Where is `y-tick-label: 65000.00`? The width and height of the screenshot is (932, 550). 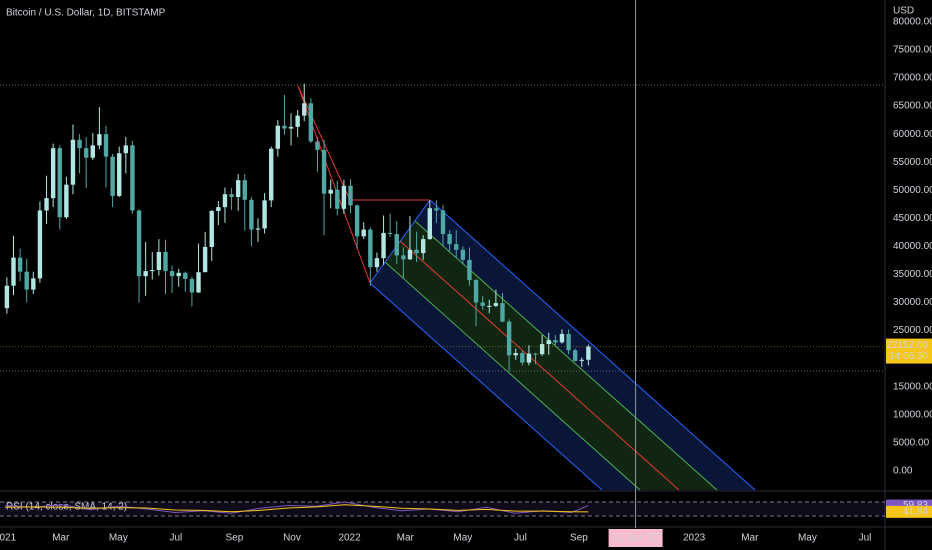
y-tick-label: 65000.00 is located at coordinates (912, 106).